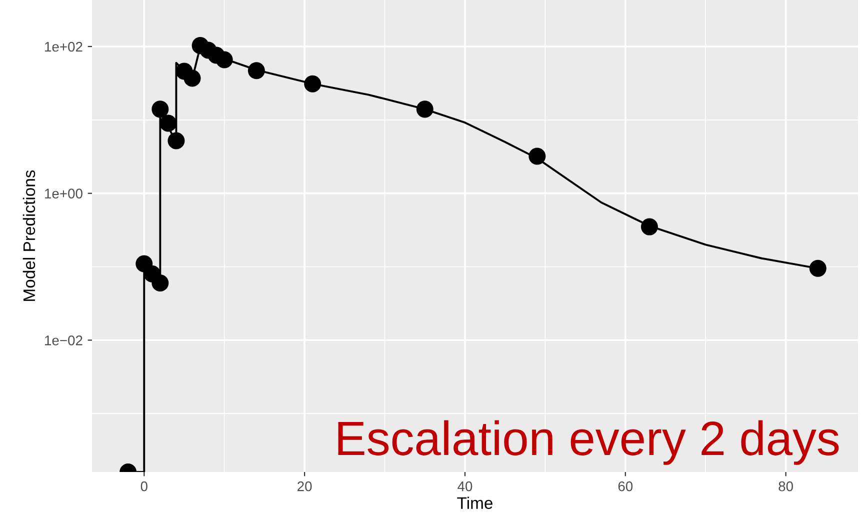  What do you see at coordinates (305, 486) in the screenshot?
I see `x-tick-label: 20` at bounding box center [305, 486].